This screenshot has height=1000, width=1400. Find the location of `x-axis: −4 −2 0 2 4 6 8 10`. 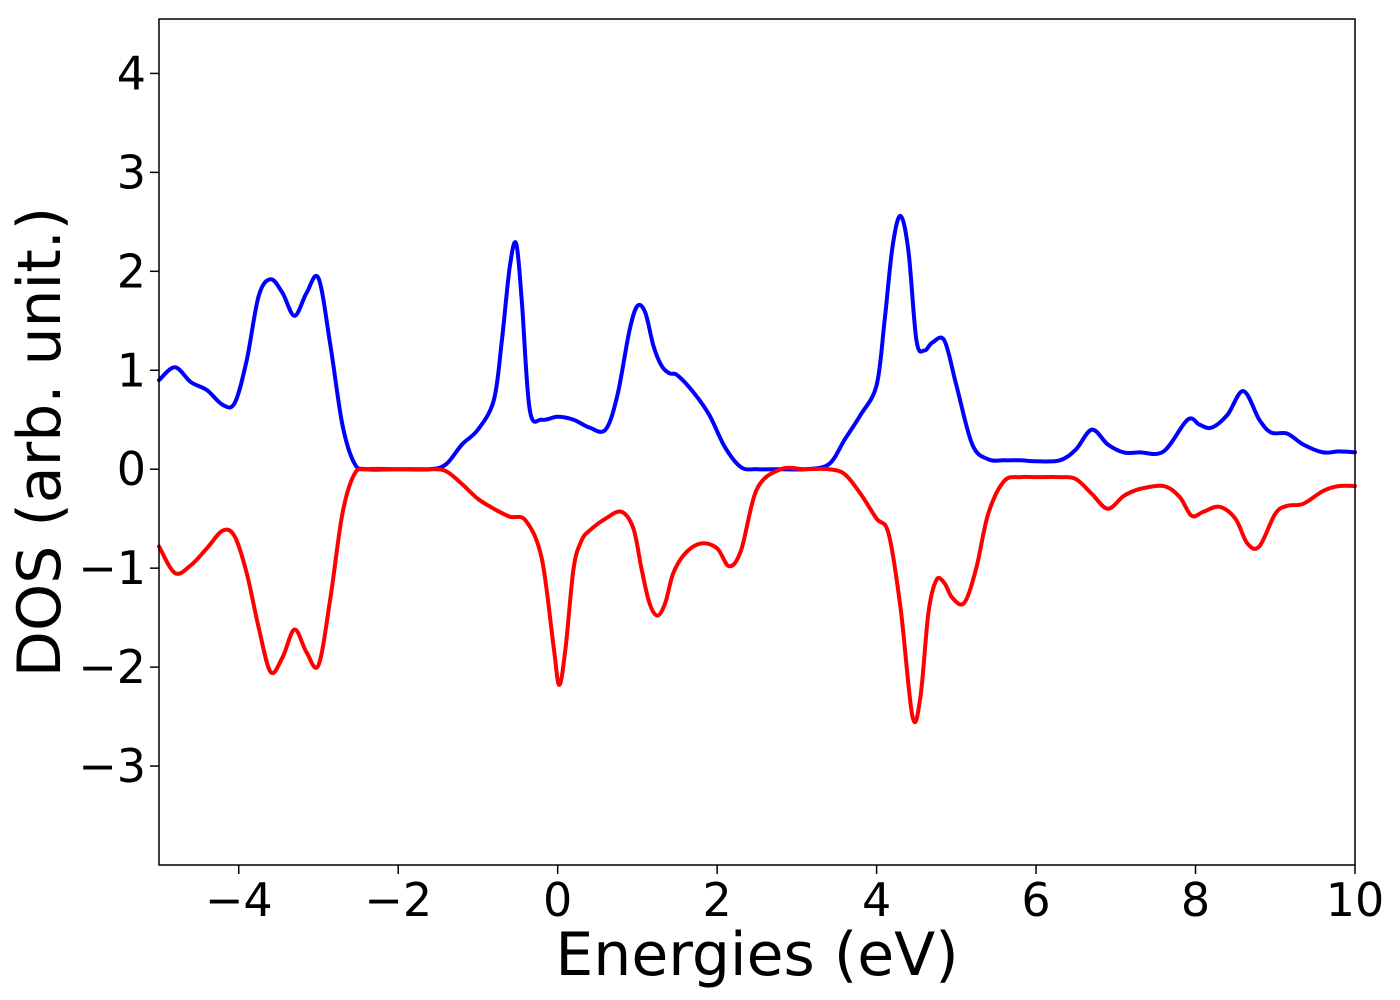

x-axis: −4 −2 0 2 4 6 8 10 is located at coordinates (794, 896).